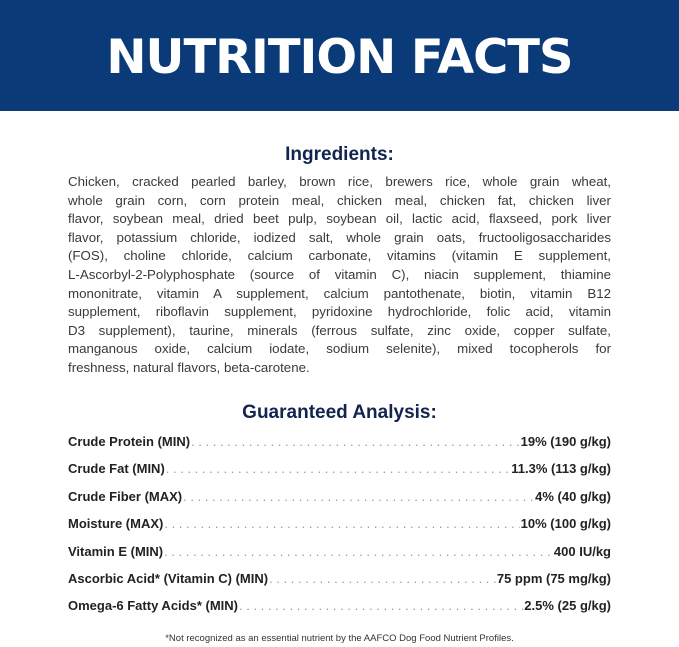  Describe the element at coordinates (339, 154) in the screenshot. I see `ingredients-heading: Ingredients:` at that location.